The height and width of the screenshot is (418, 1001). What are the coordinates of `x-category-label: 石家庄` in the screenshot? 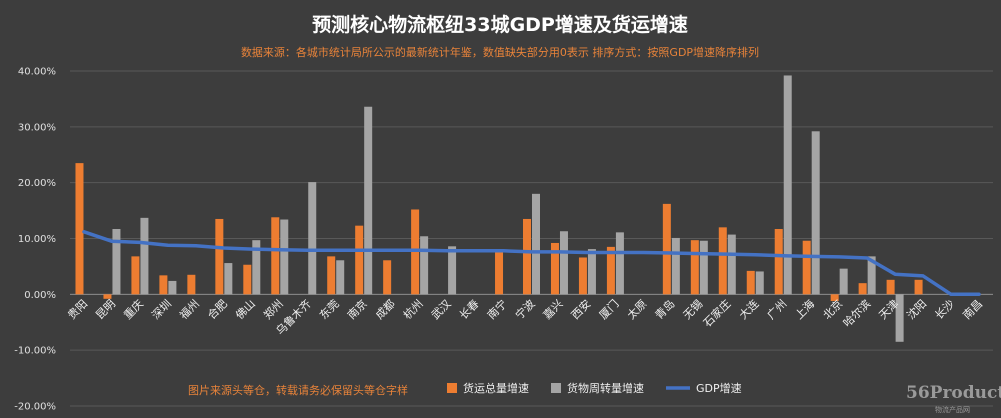 It's located at (716, 313).